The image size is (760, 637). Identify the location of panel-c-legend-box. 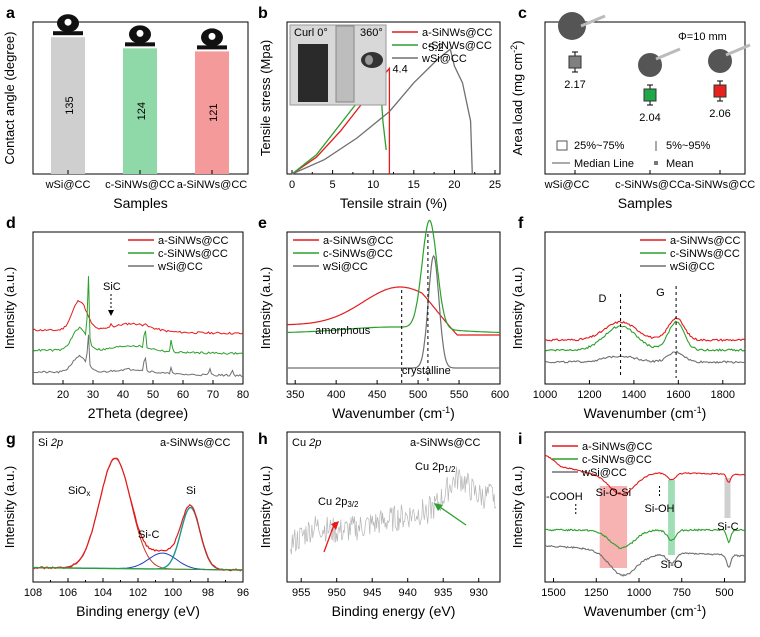
(562, 145).